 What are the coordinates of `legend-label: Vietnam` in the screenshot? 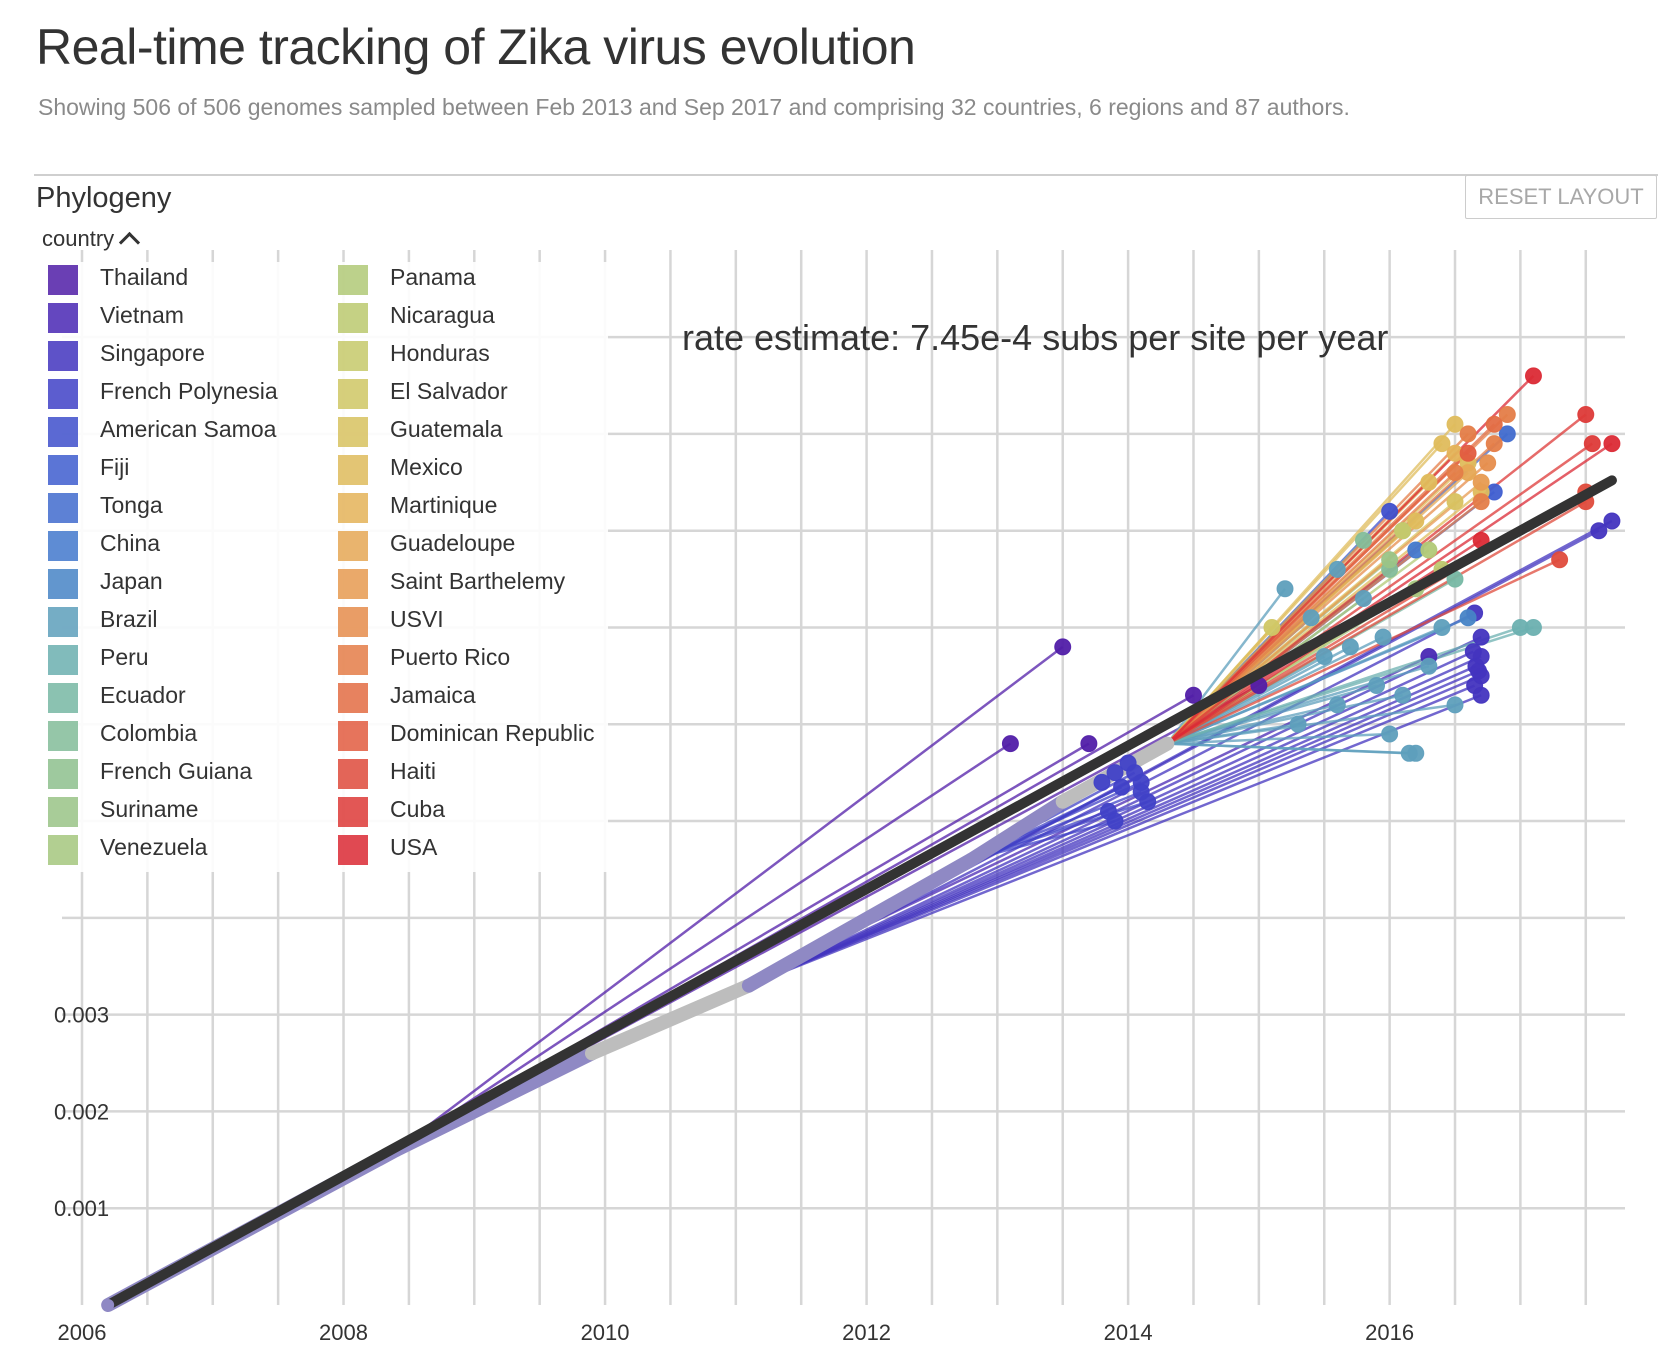 It's located at (142, 315).